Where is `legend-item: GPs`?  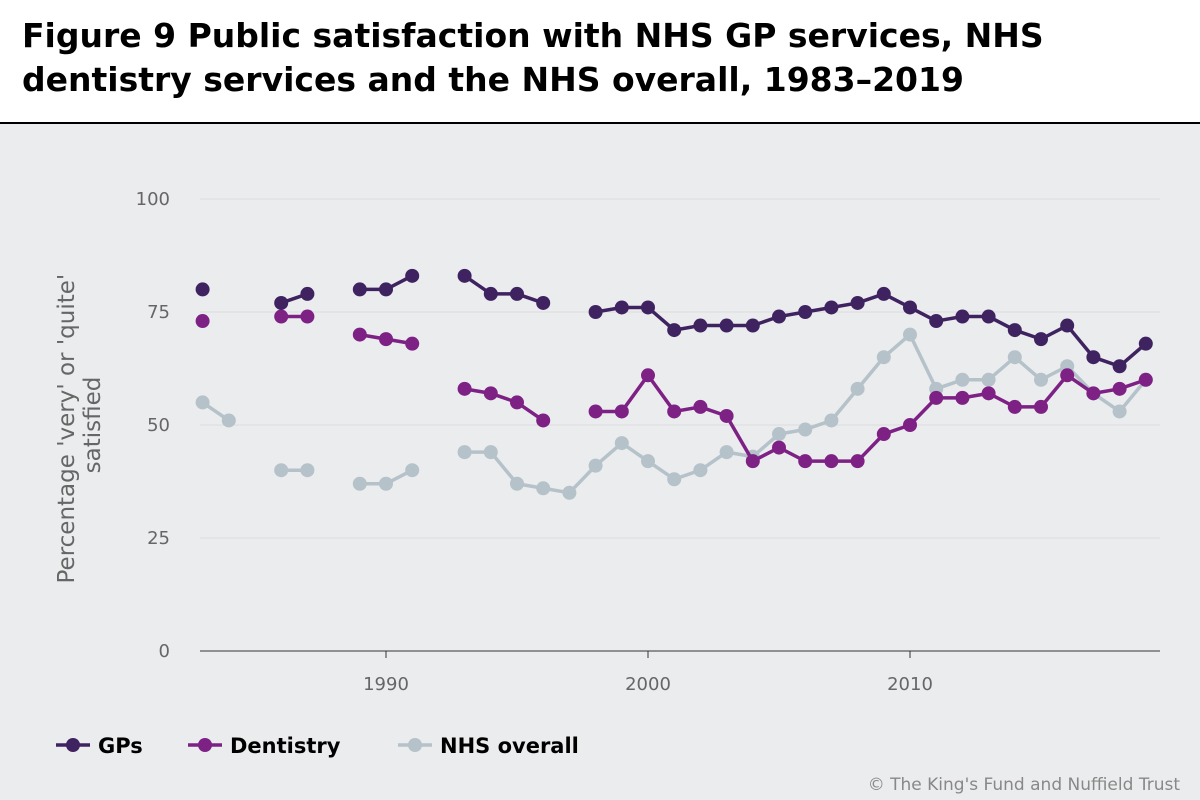 legend-item: GPs is located at coordinates (99, 746).